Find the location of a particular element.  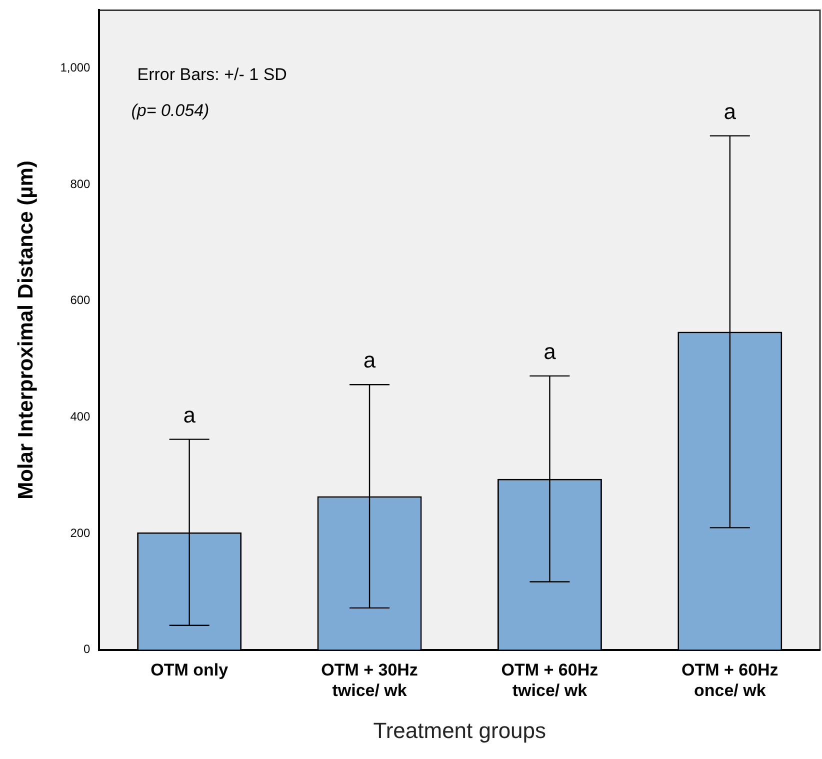

y-tick-label: 800 is located at coordinates (80, 183).